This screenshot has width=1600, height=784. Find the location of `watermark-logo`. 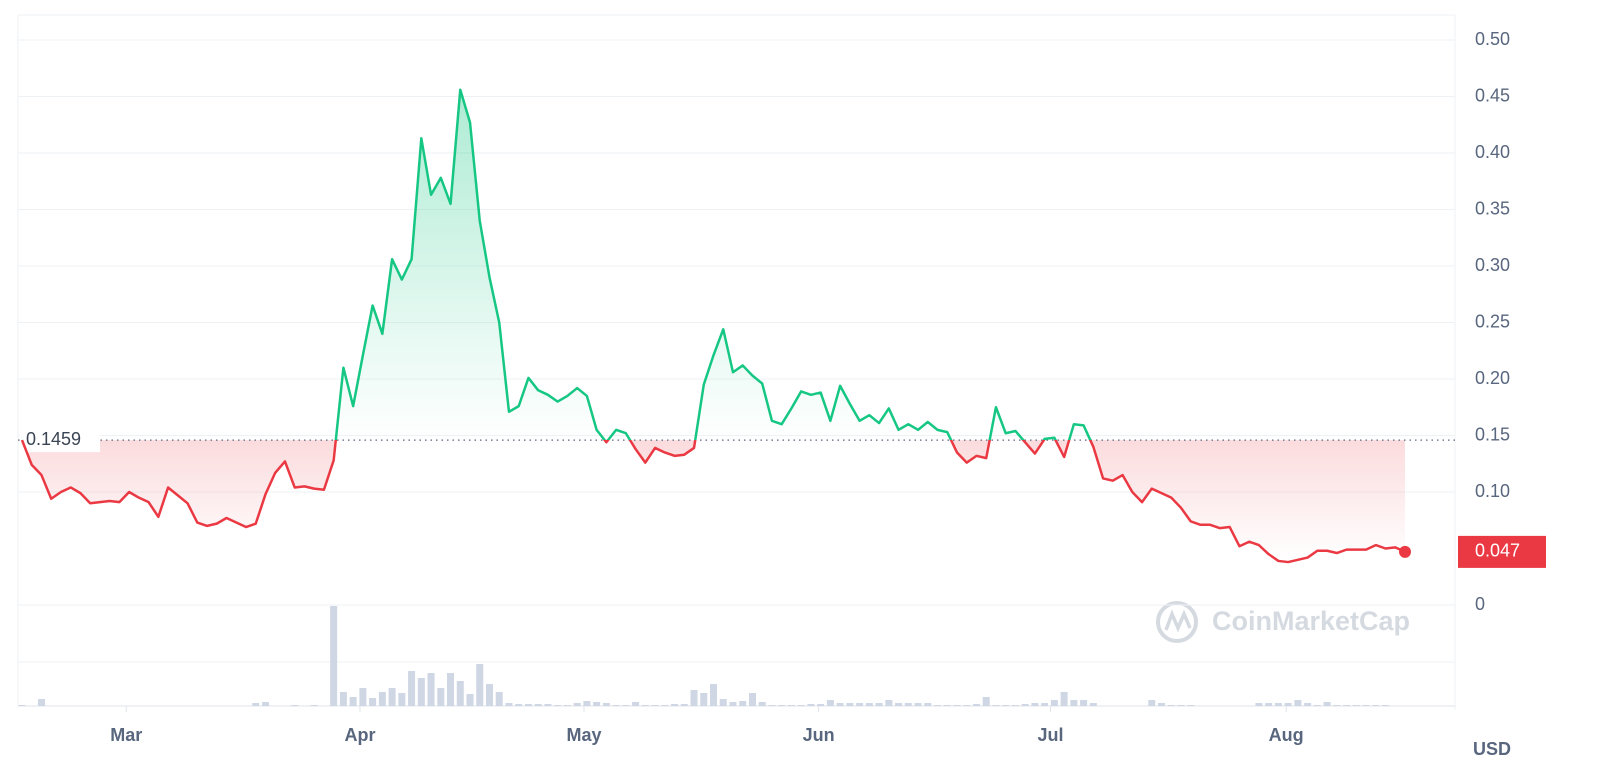

watermark-logo is located at coordinates (1177, 622).